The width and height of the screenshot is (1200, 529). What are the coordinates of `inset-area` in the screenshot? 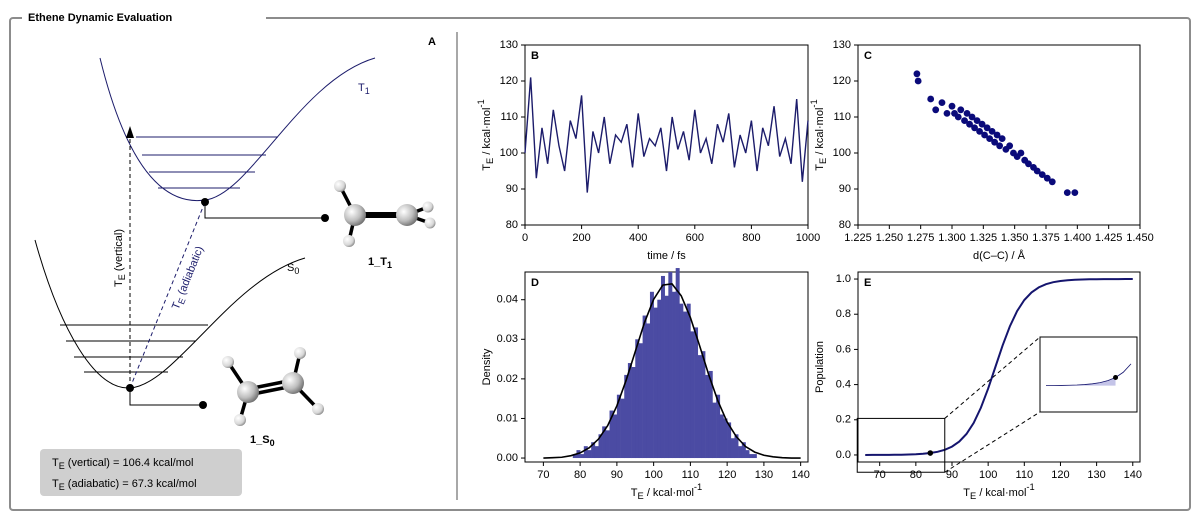 It's located at (1081, 381).